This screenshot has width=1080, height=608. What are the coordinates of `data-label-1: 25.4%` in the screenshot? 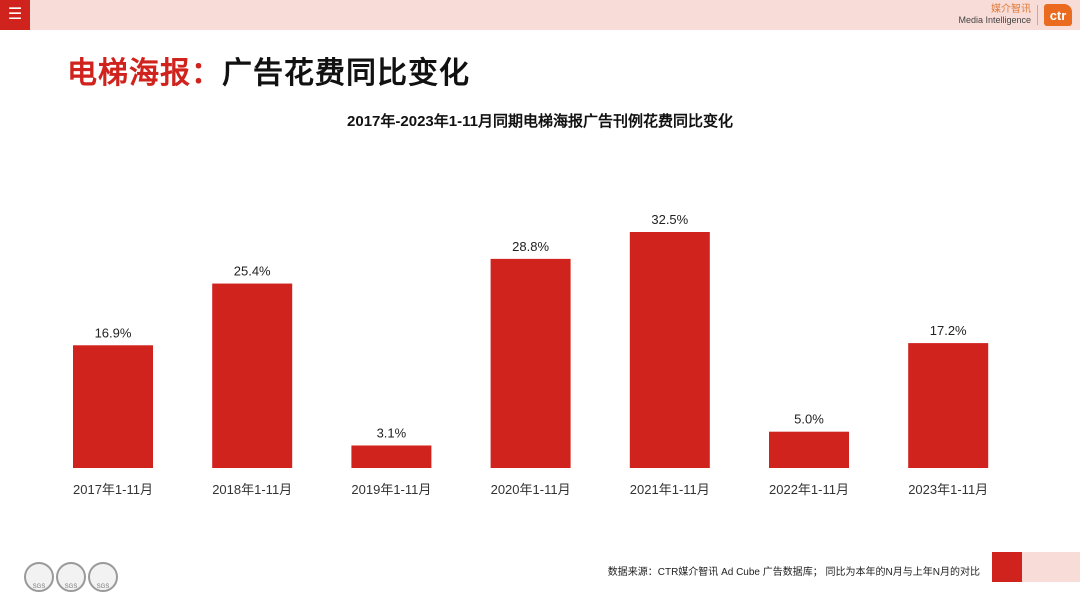 It's located at (252, 271).